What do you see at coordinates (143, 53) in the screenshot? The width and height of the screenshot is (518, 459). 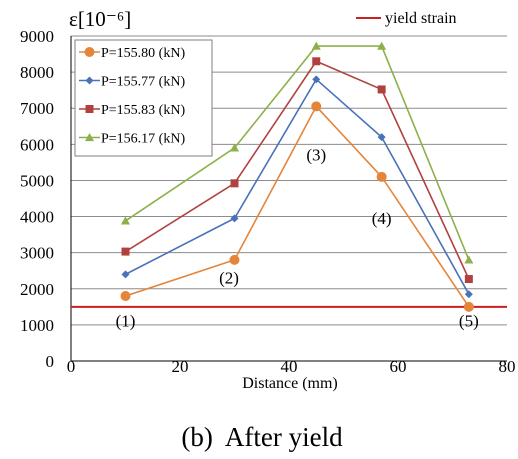 I see `legend-label-1: P=155.80 (kN)` at bounding box center [143, 53].